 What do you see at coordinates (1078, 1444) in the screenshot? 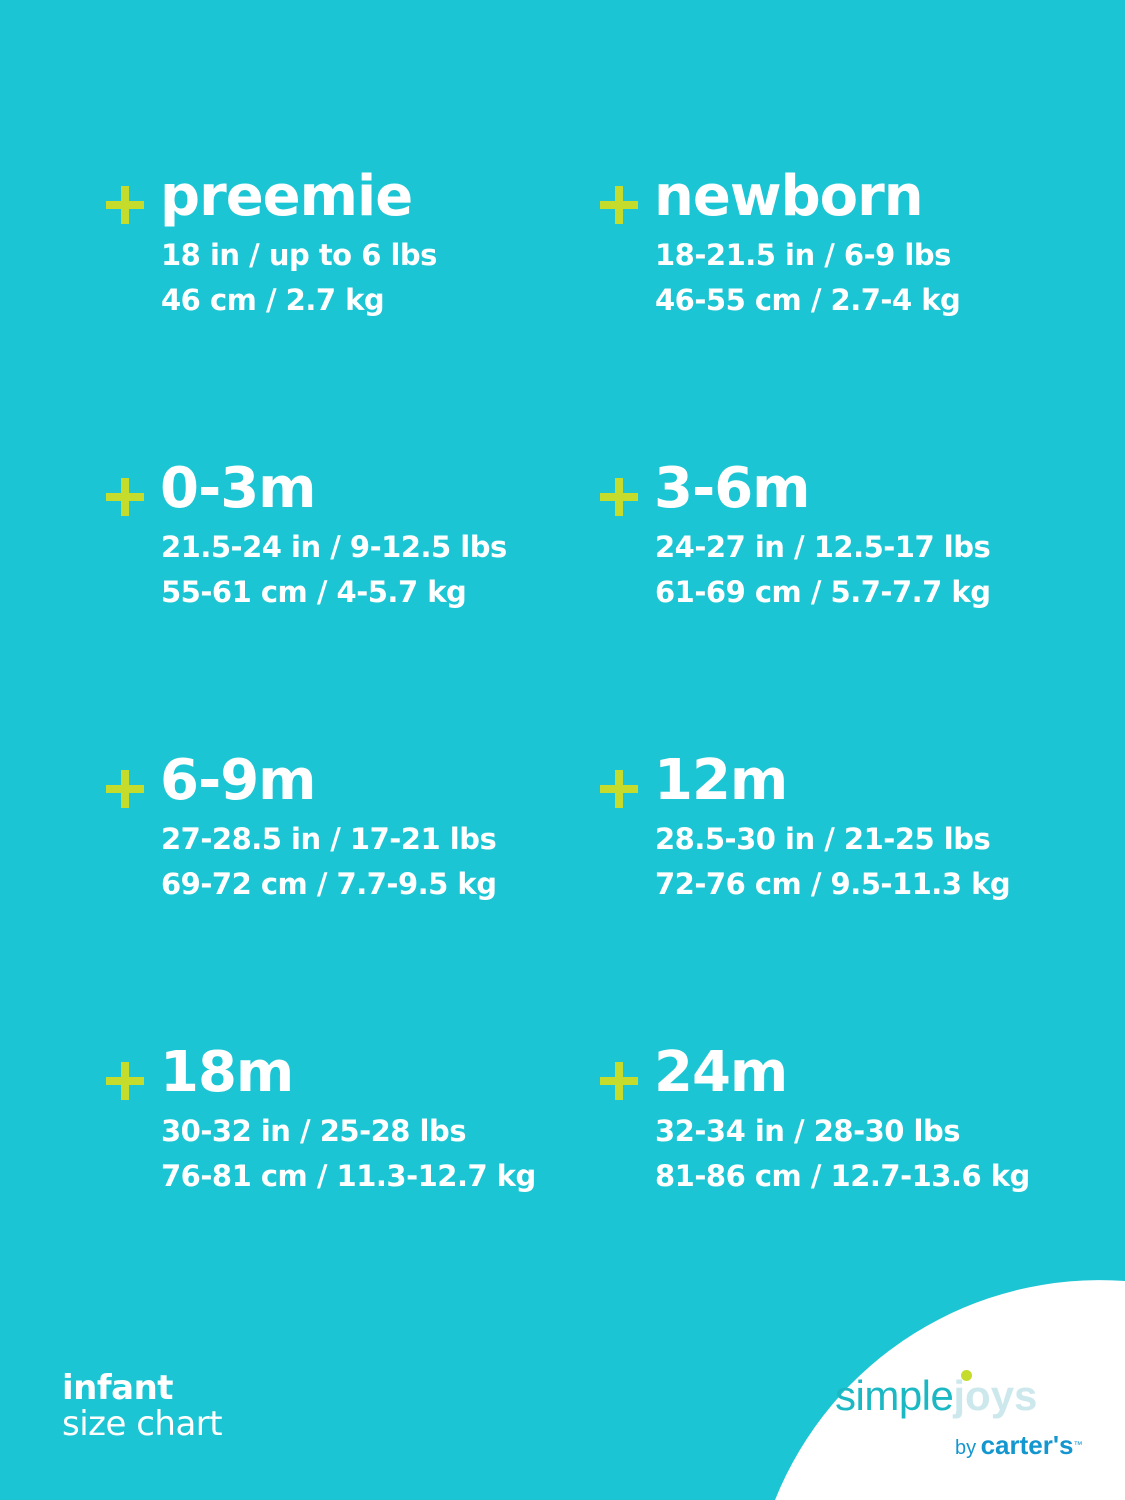
I see `logo-tm: ™` at bounding box center [1078, 1444].